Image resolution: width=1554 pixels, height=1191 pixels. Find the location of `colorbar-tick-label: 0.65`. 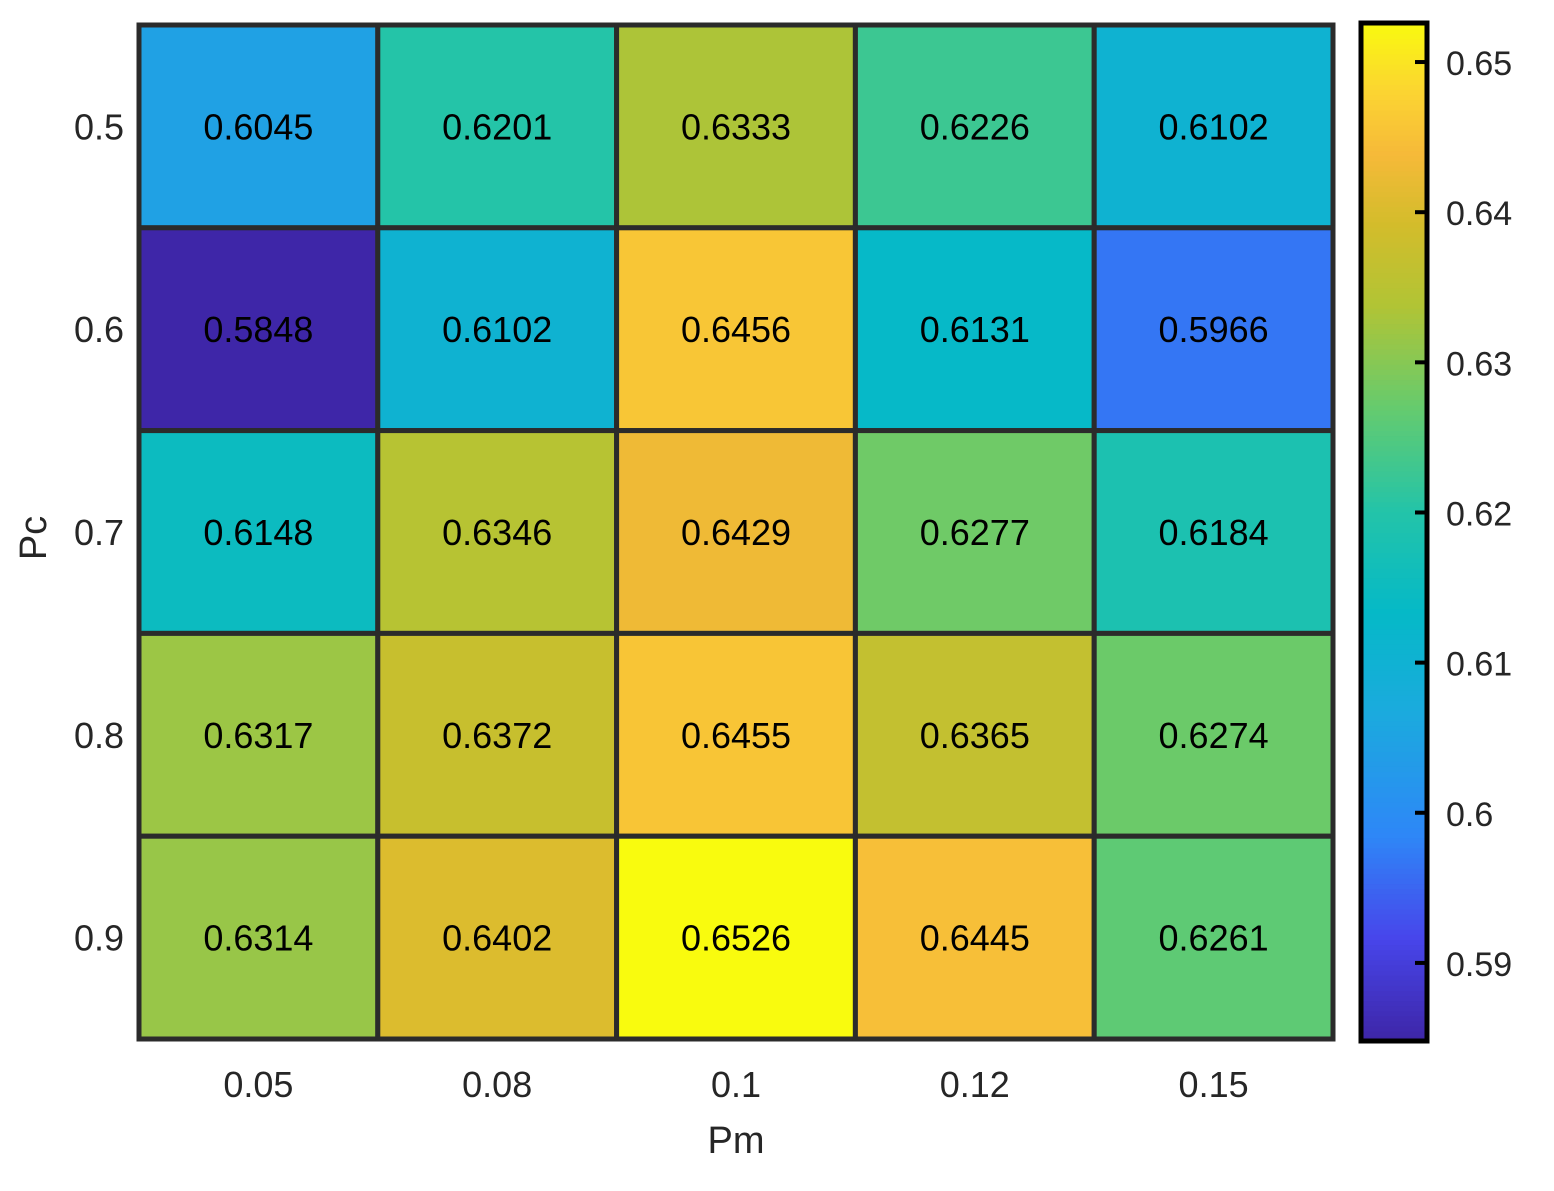

colorbar-tick-label: 0.65 is located at coordinates (1479, 64).